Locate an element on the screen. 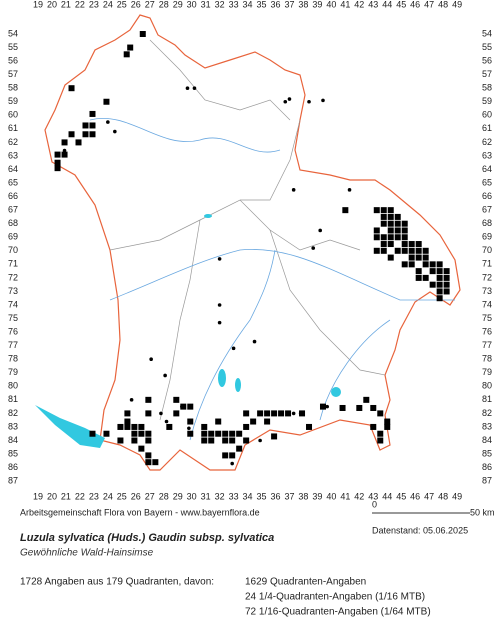 The height and width of the screenshot is (625, 500). column-label: 24 is located at coordinates (108, 4).